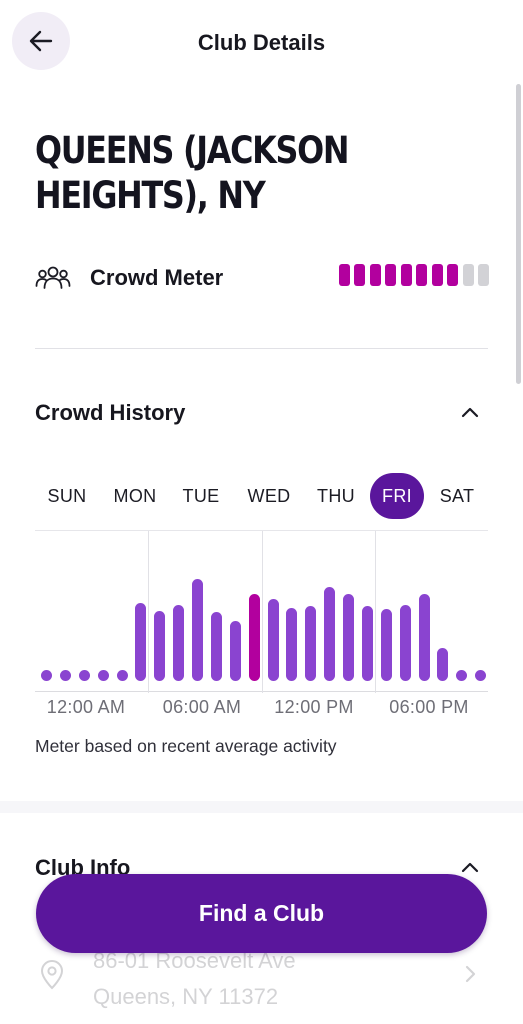  What do you see at coordinates (397, 496) in the screenshot?
I see `tab-fri: FRI` at bounding box center [397, 496].